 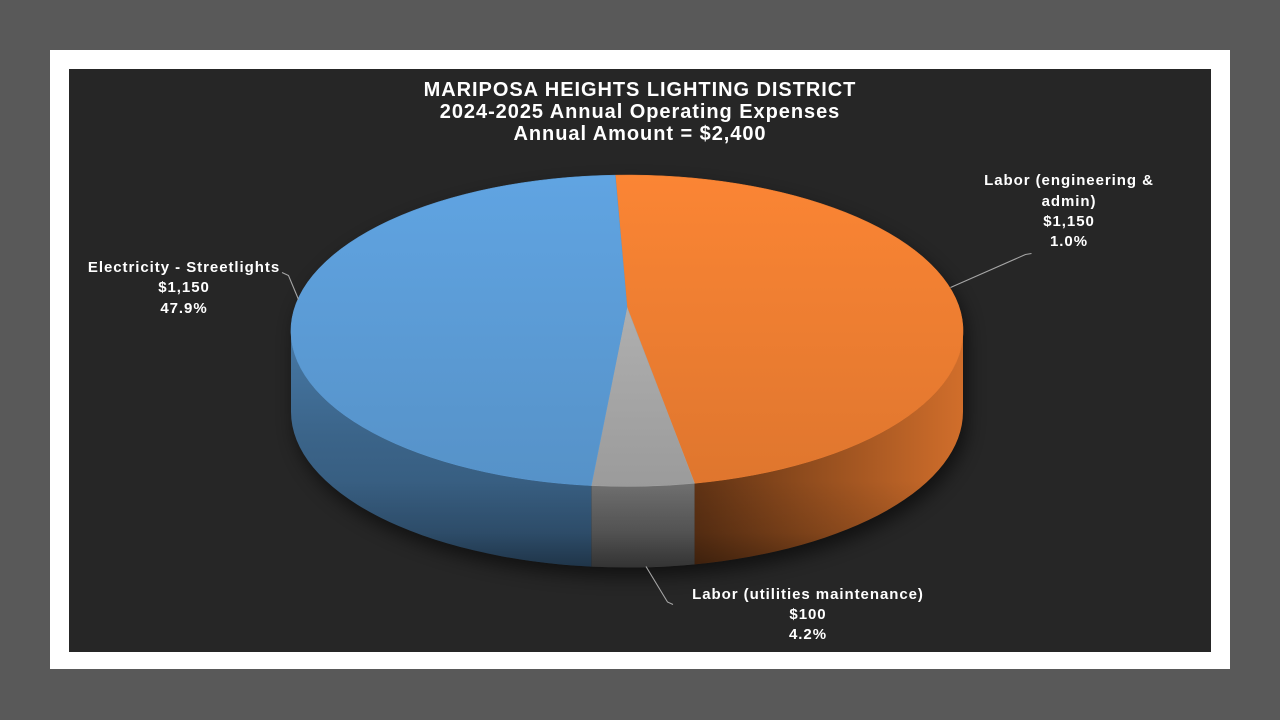 I want to click on pie-slice-electricity, so click(x=459, y=330).